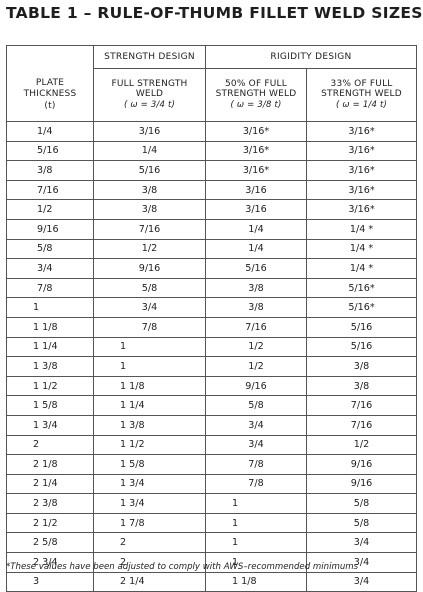  I want to click on header-group-row: STRENGTH DESIGN RIGIDITY DESIGN, so click(212, 57).